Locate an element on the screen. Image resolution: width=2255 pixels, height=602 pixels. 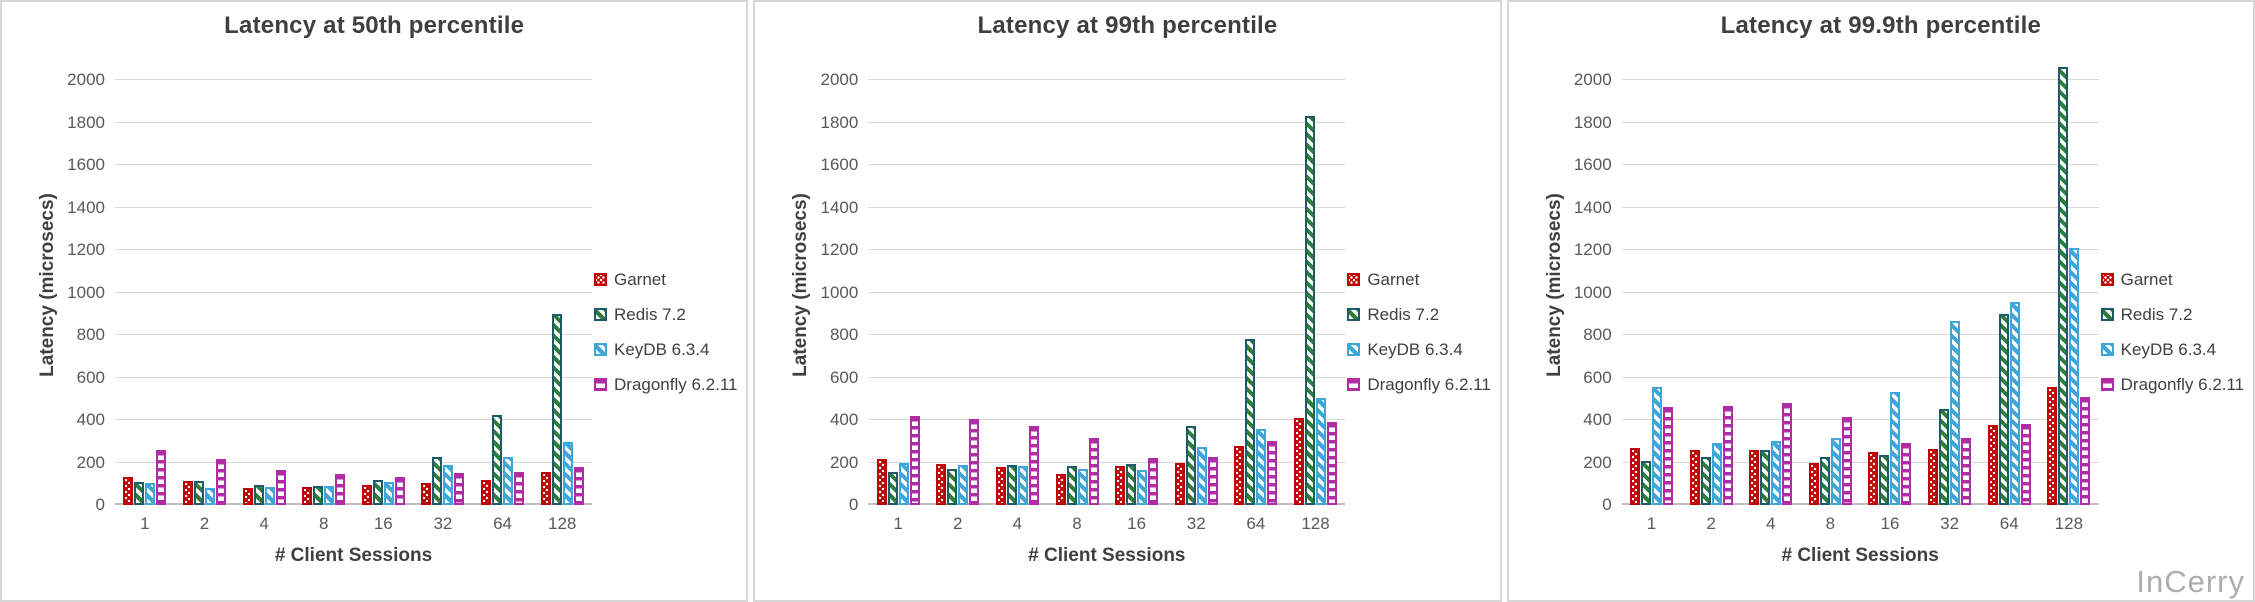
chart-title: Latency at 99th percentile is located at coordinates (1127, 25).